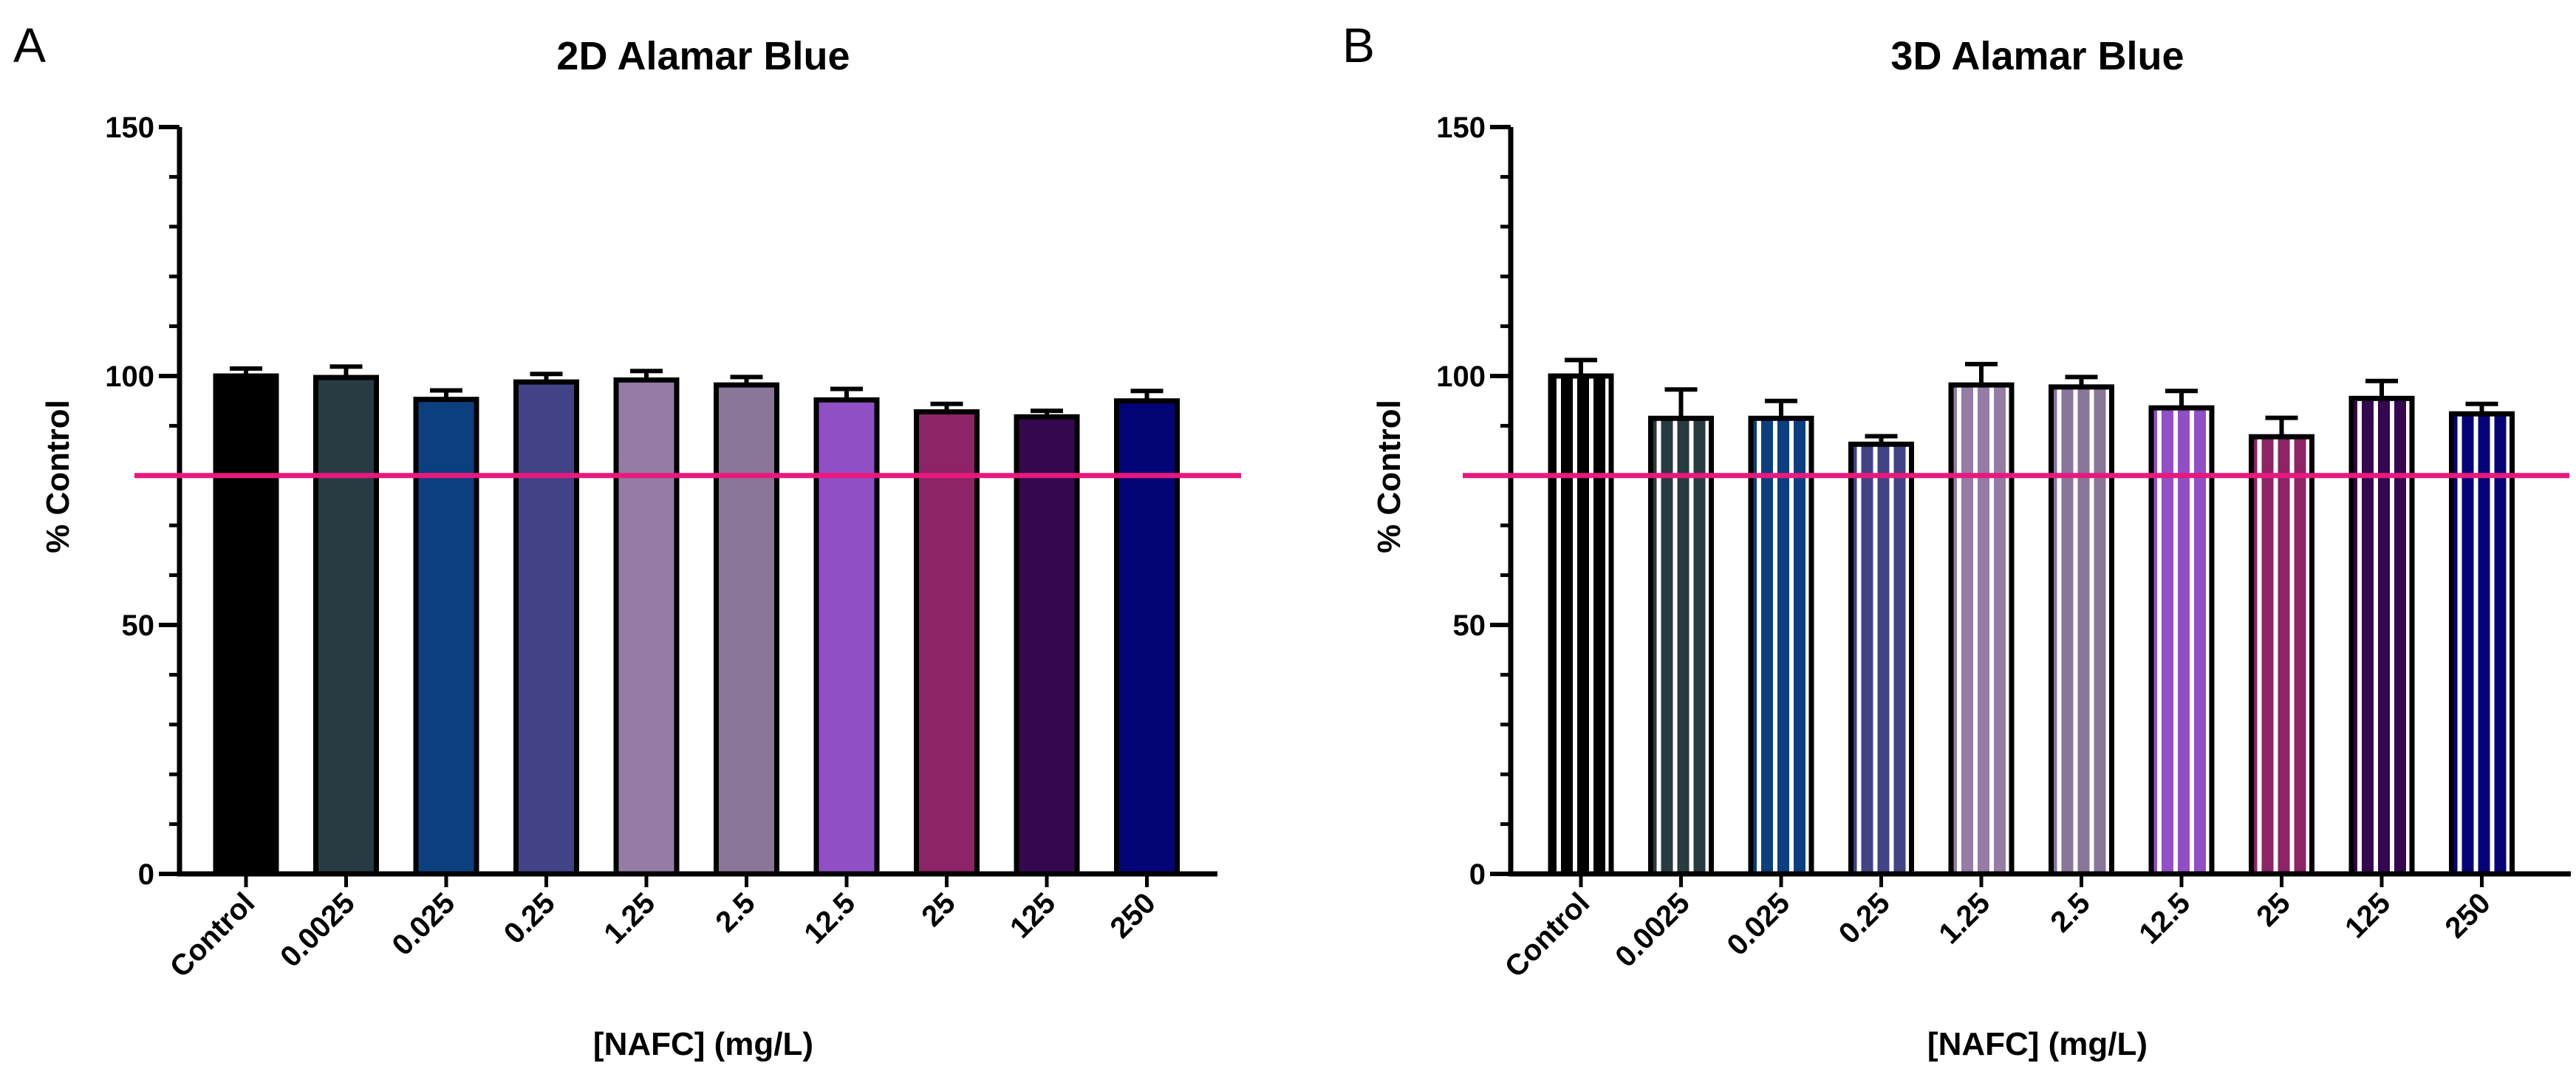 The width and height of the screenshot is (2576, 1080). What do you see at coordinates (1881, 659) in the screenshot?
I see `bar-b-0.25` at bounding box center [1881, 659].